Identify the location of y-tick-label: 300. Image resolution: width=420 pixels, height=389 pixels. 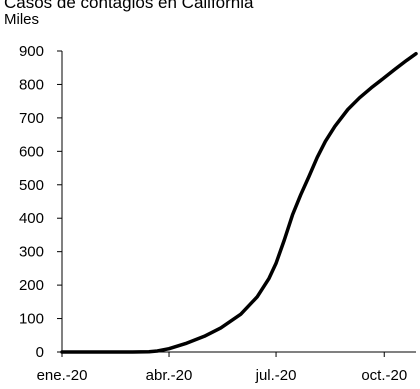
(31, 252).